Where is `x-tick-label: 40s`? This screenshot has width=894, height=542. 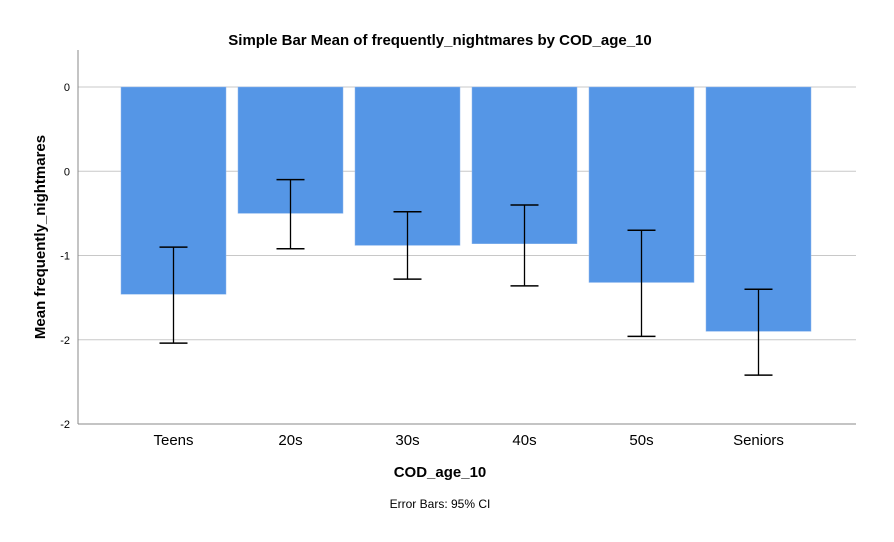
x-tick-label: 40s is located at coordinates (524, 440).